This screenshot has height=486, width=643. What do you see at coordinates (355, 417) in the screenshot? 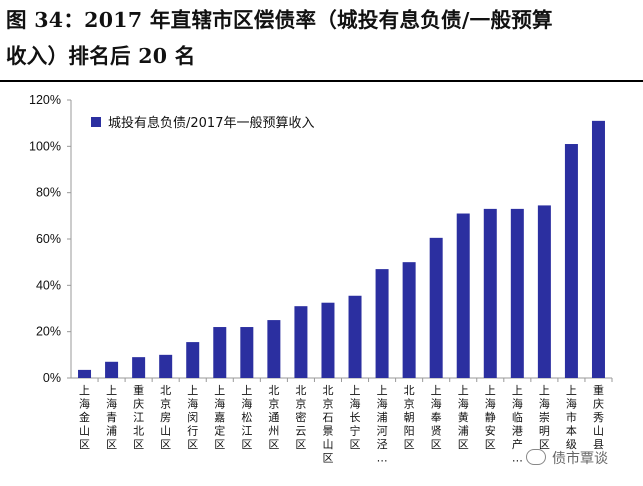
I see `x-tick-label: 上海长宁区` at bounding box center [355, 417].